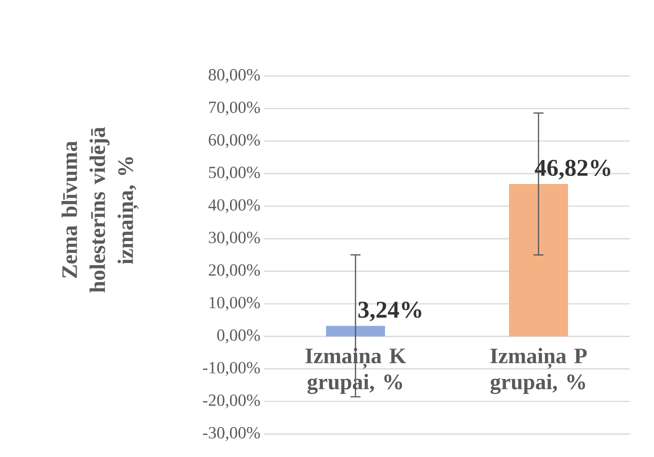 This screenshot has width=654, height=457. I want to click on y-tick-label: 0,00%, so click(238, 336).